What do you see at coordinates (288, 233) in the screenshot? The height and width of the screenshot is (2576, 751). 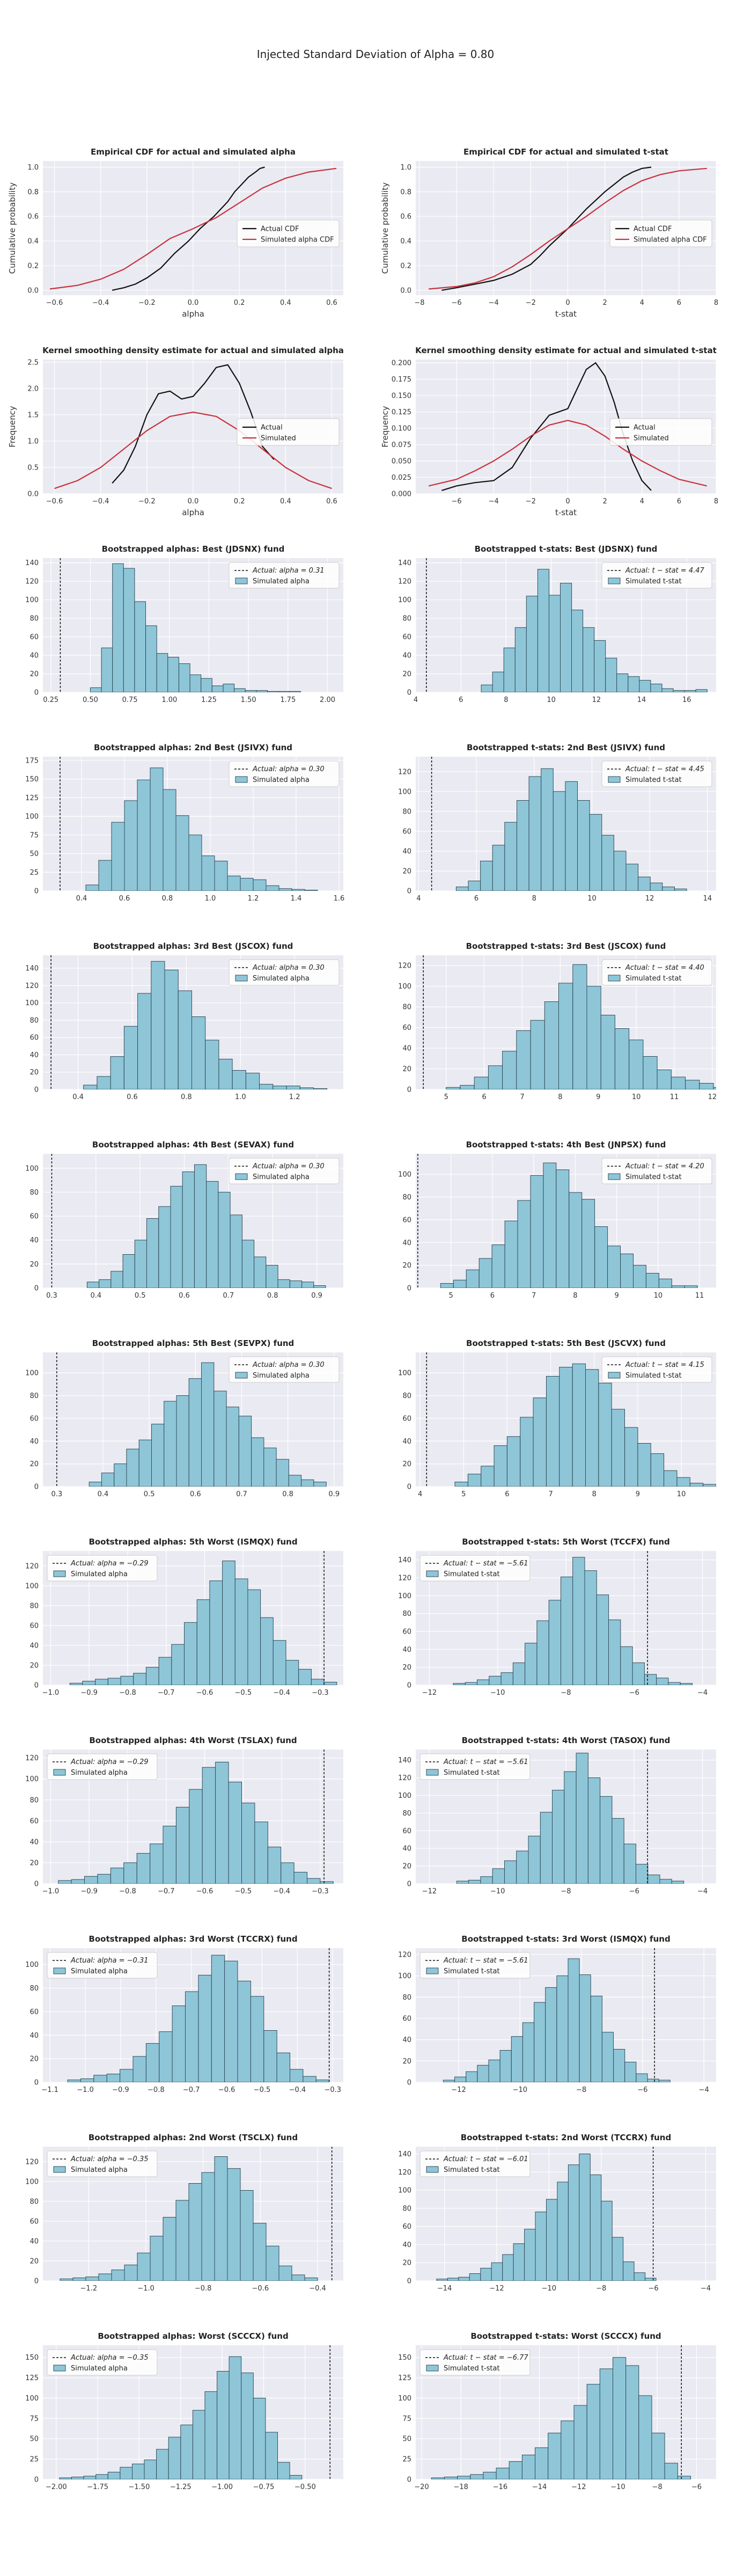 I see `legend: Actual CDF Simulated alpha CDF` at bounding box center [288, 233].